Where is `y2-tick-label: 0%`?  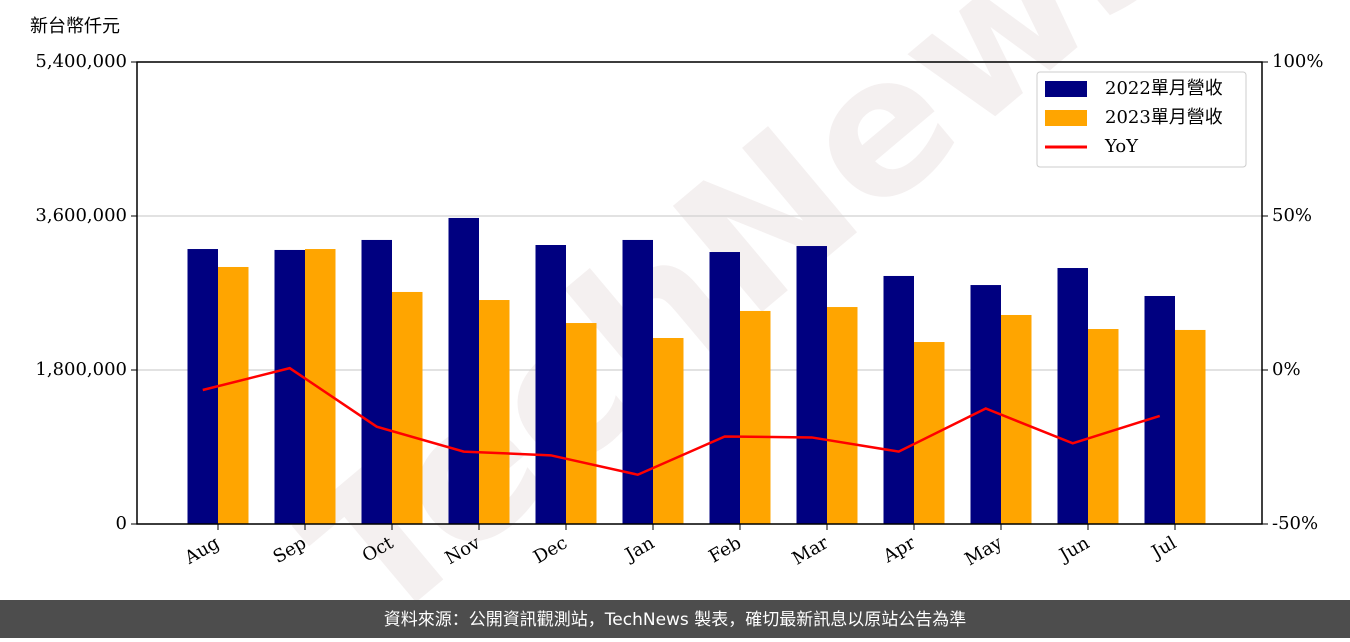 y2-tick-label: 0% is located at coordinates (1286, 369).